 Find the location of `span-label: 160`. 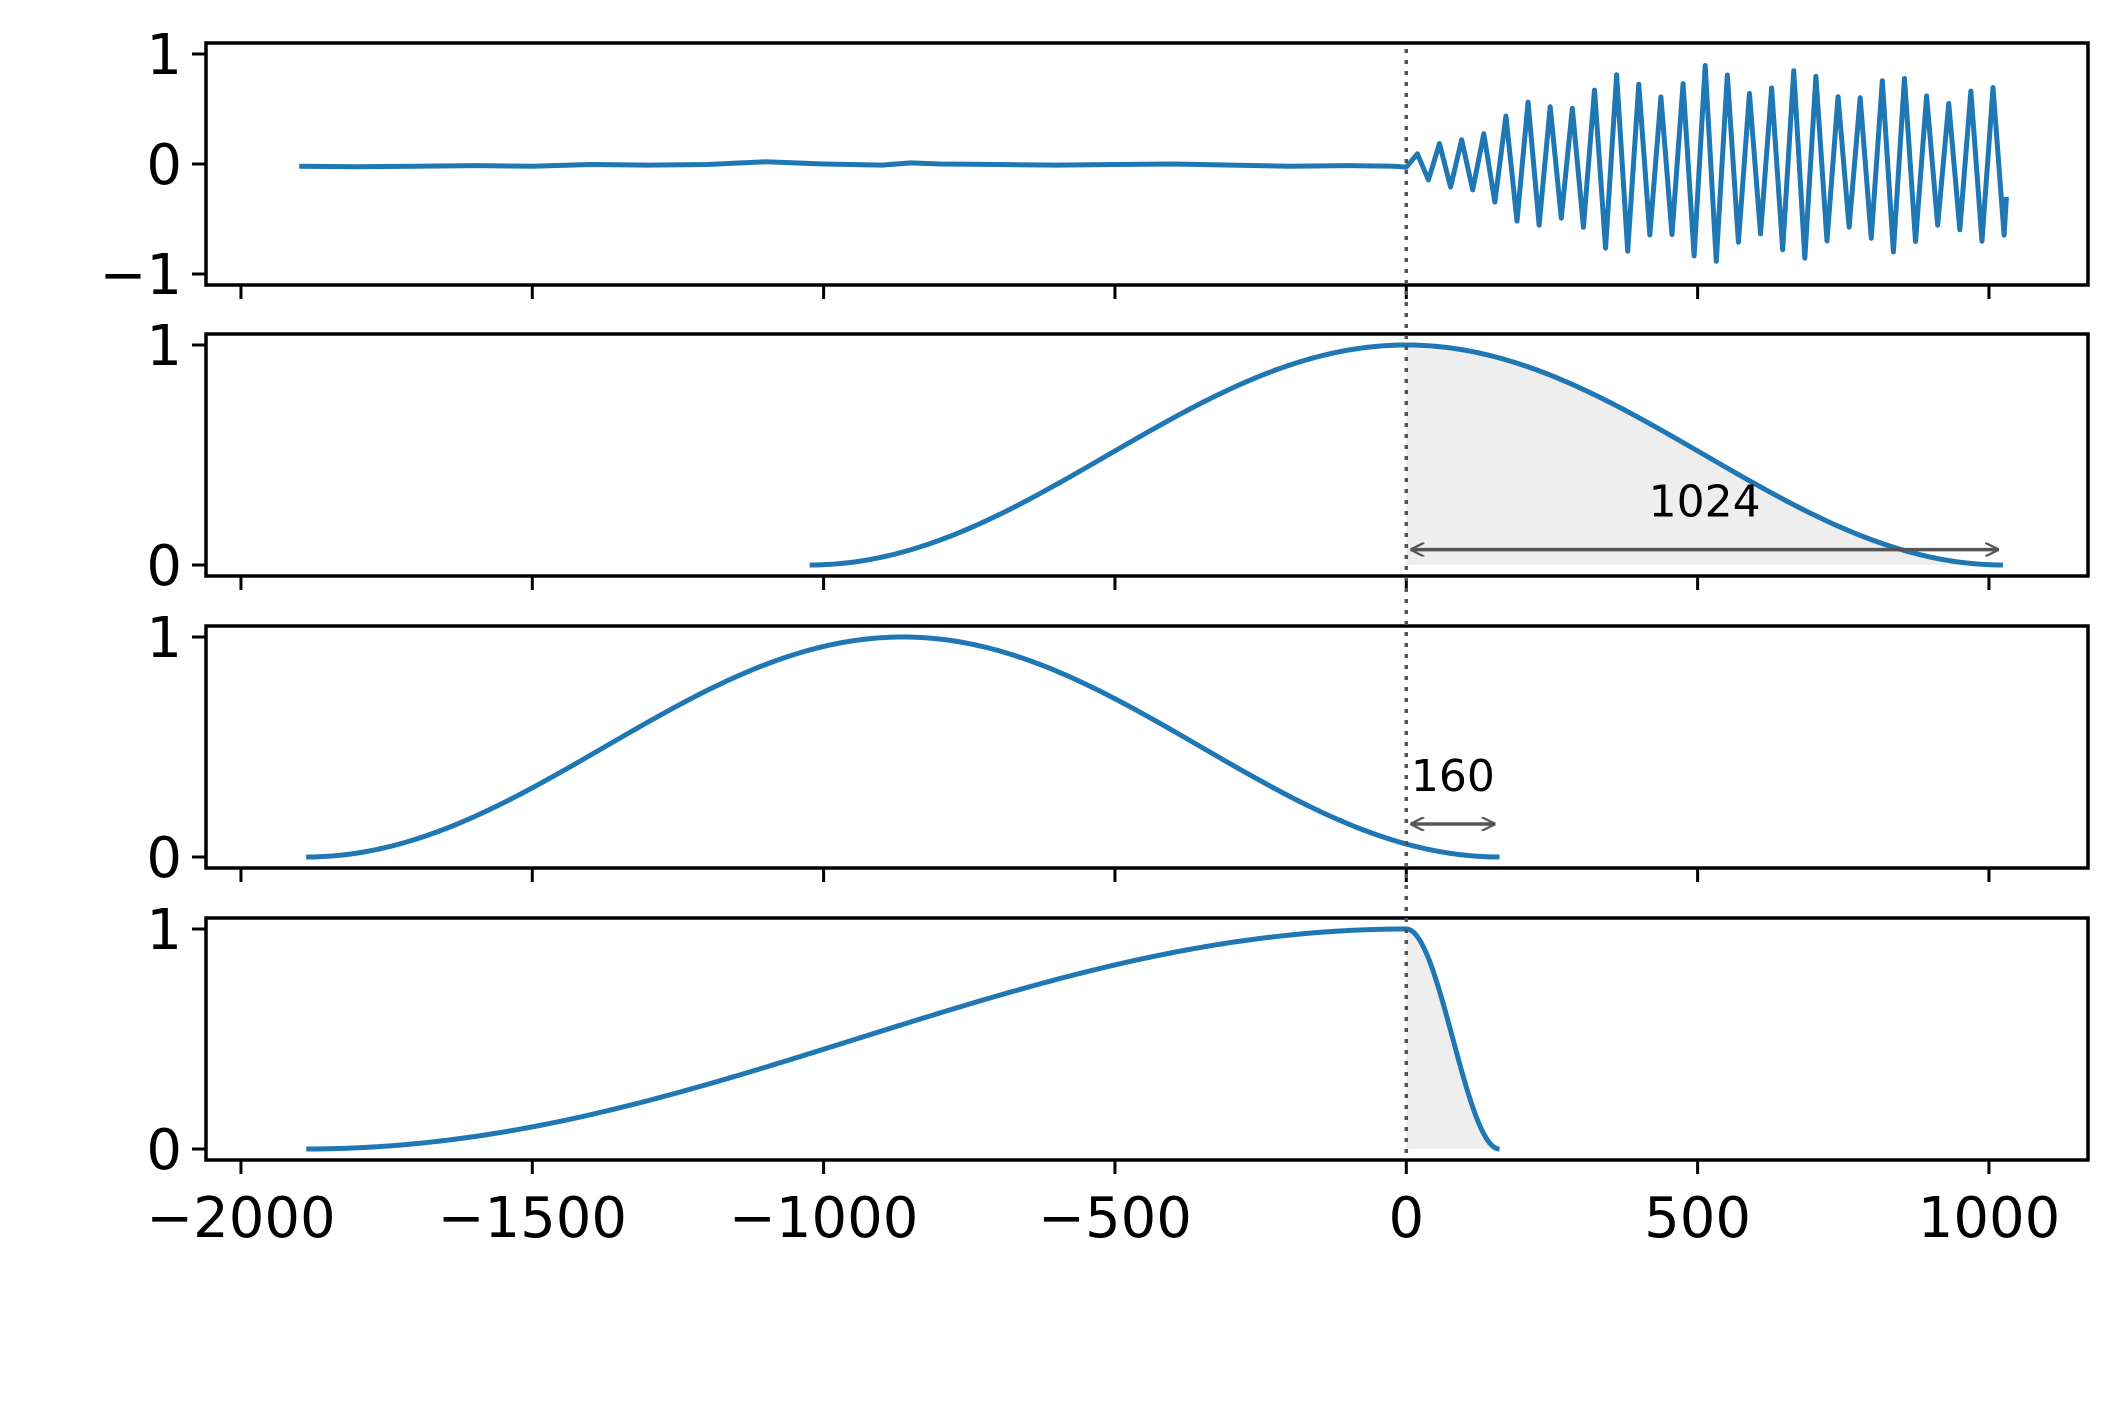

span-label: 160 is located at coordinates (1453, 776).